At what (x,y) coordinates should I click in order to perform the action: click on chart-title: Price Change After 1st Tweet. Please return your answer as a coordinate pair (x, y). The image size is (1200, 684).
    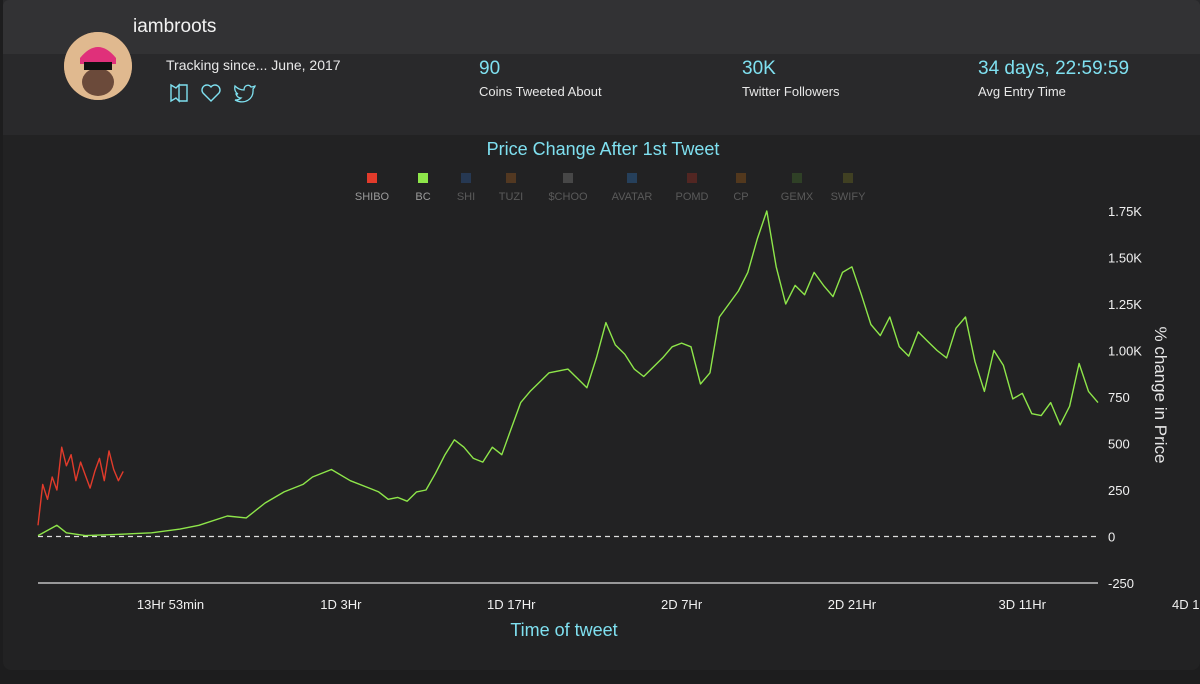
    Looking at the image, I should click on (603, 149).